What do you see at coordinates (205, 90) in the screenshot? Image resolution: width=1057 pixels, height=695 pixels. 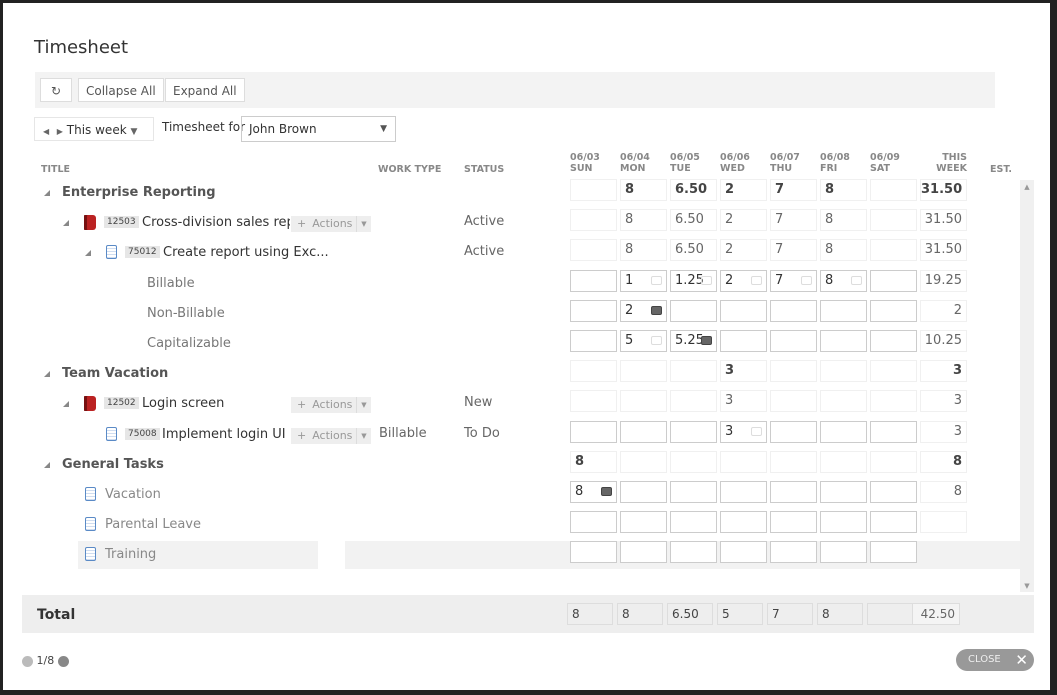 I see `expand-all-button: Expand All` at bounding box center [205, 90].